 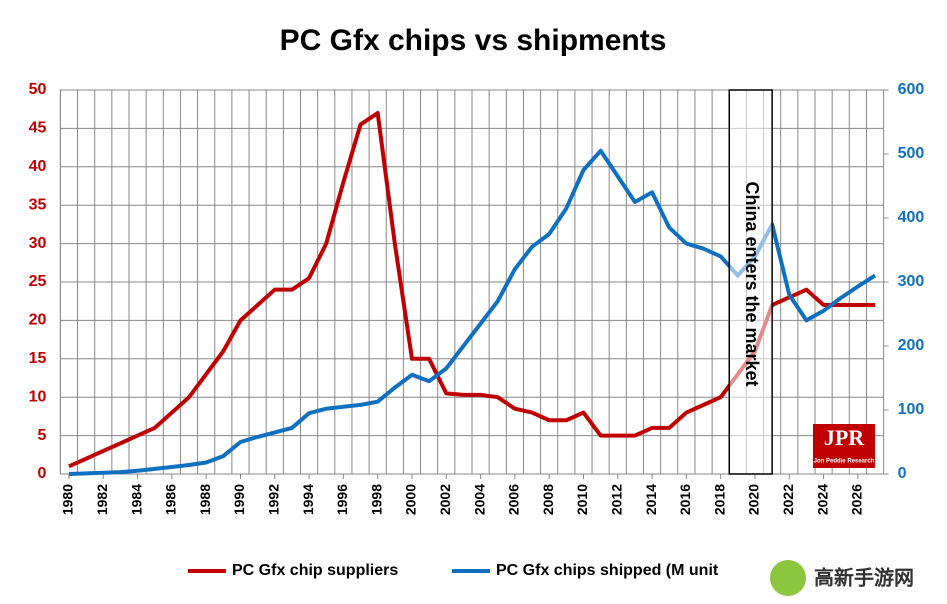 I want to click on y2-tick-label: 400, so click(x=911, y=217).